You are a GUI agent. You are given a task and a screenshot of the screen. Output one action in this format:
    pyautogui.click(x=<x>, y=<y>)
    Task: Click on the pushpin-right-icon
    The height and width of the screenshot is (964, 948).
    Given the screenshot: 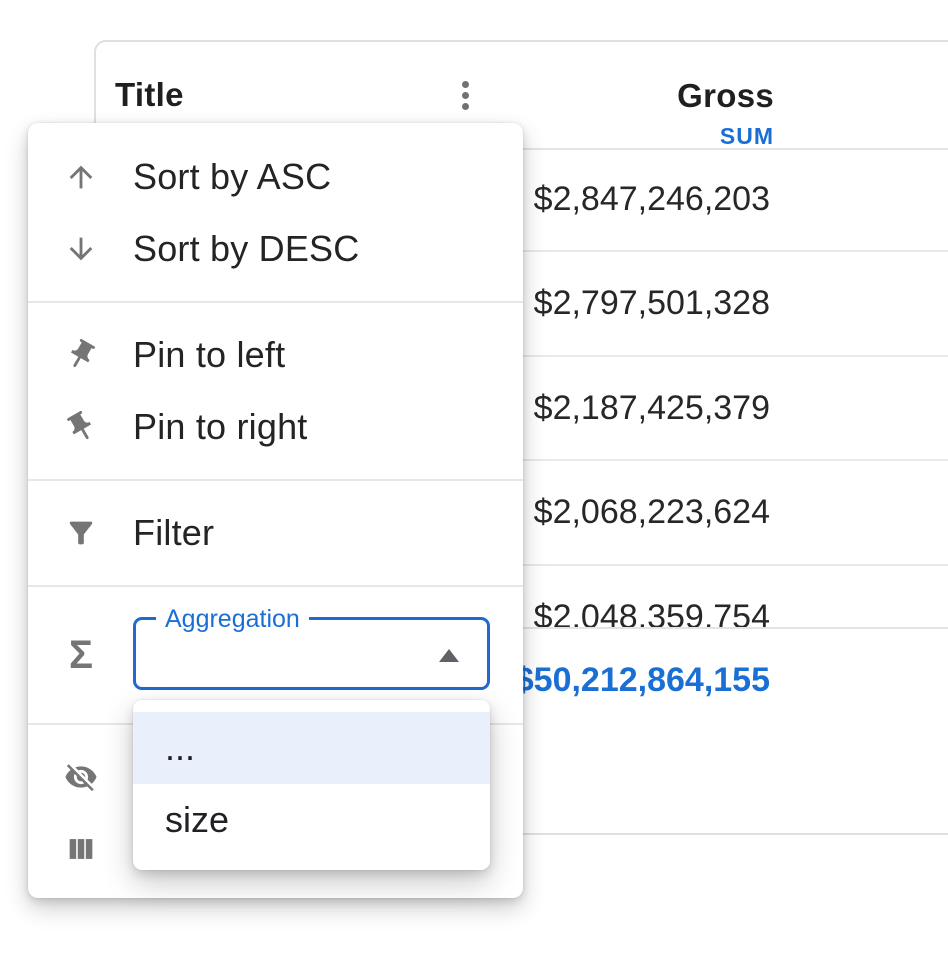 What is the action you would take?
    pyautogui.click(x=81, y=427)
    